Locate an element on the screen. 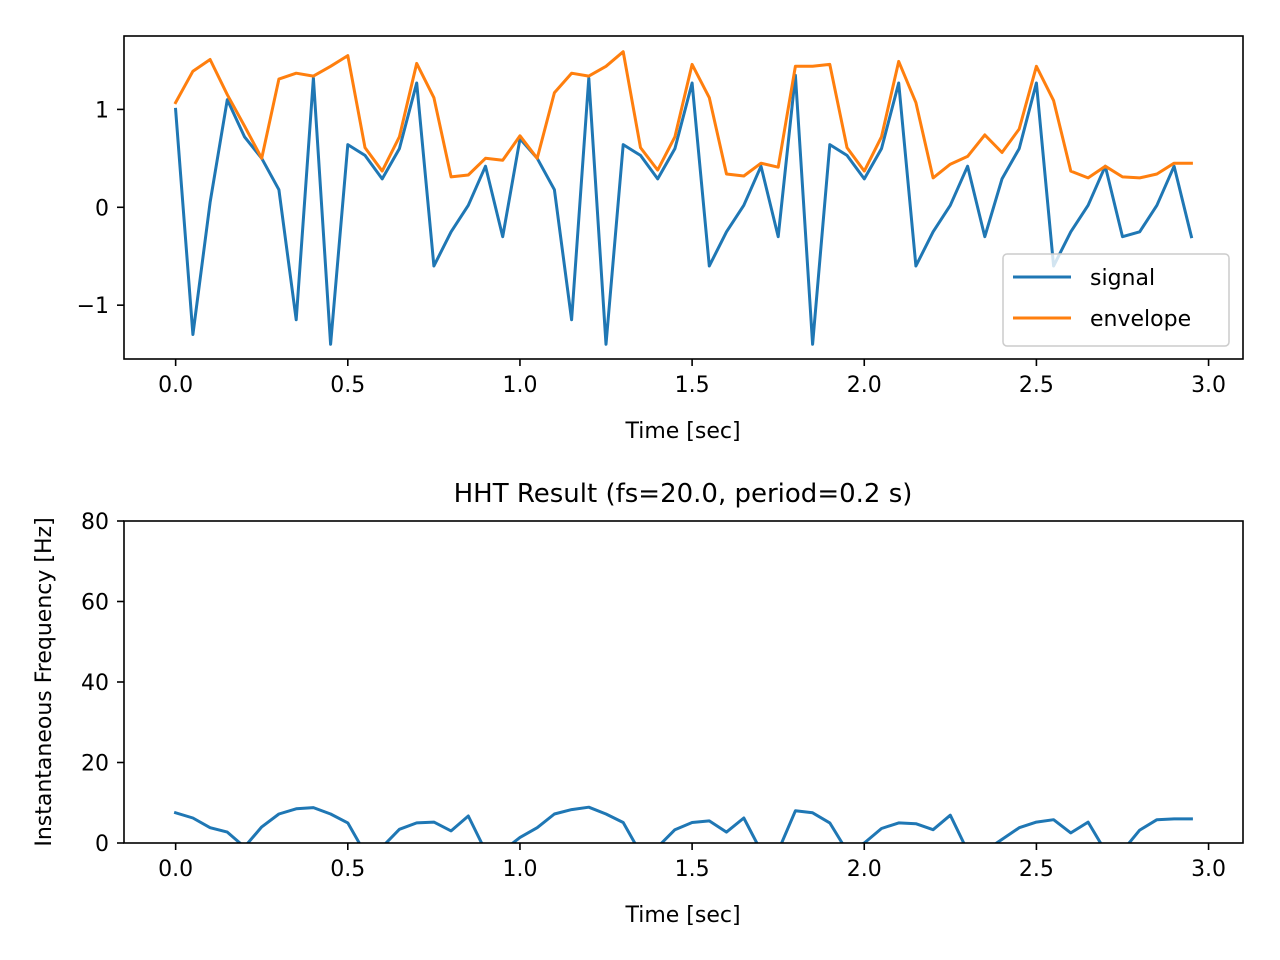  y-tick-label: 20 is located at coordinates (95, 764).